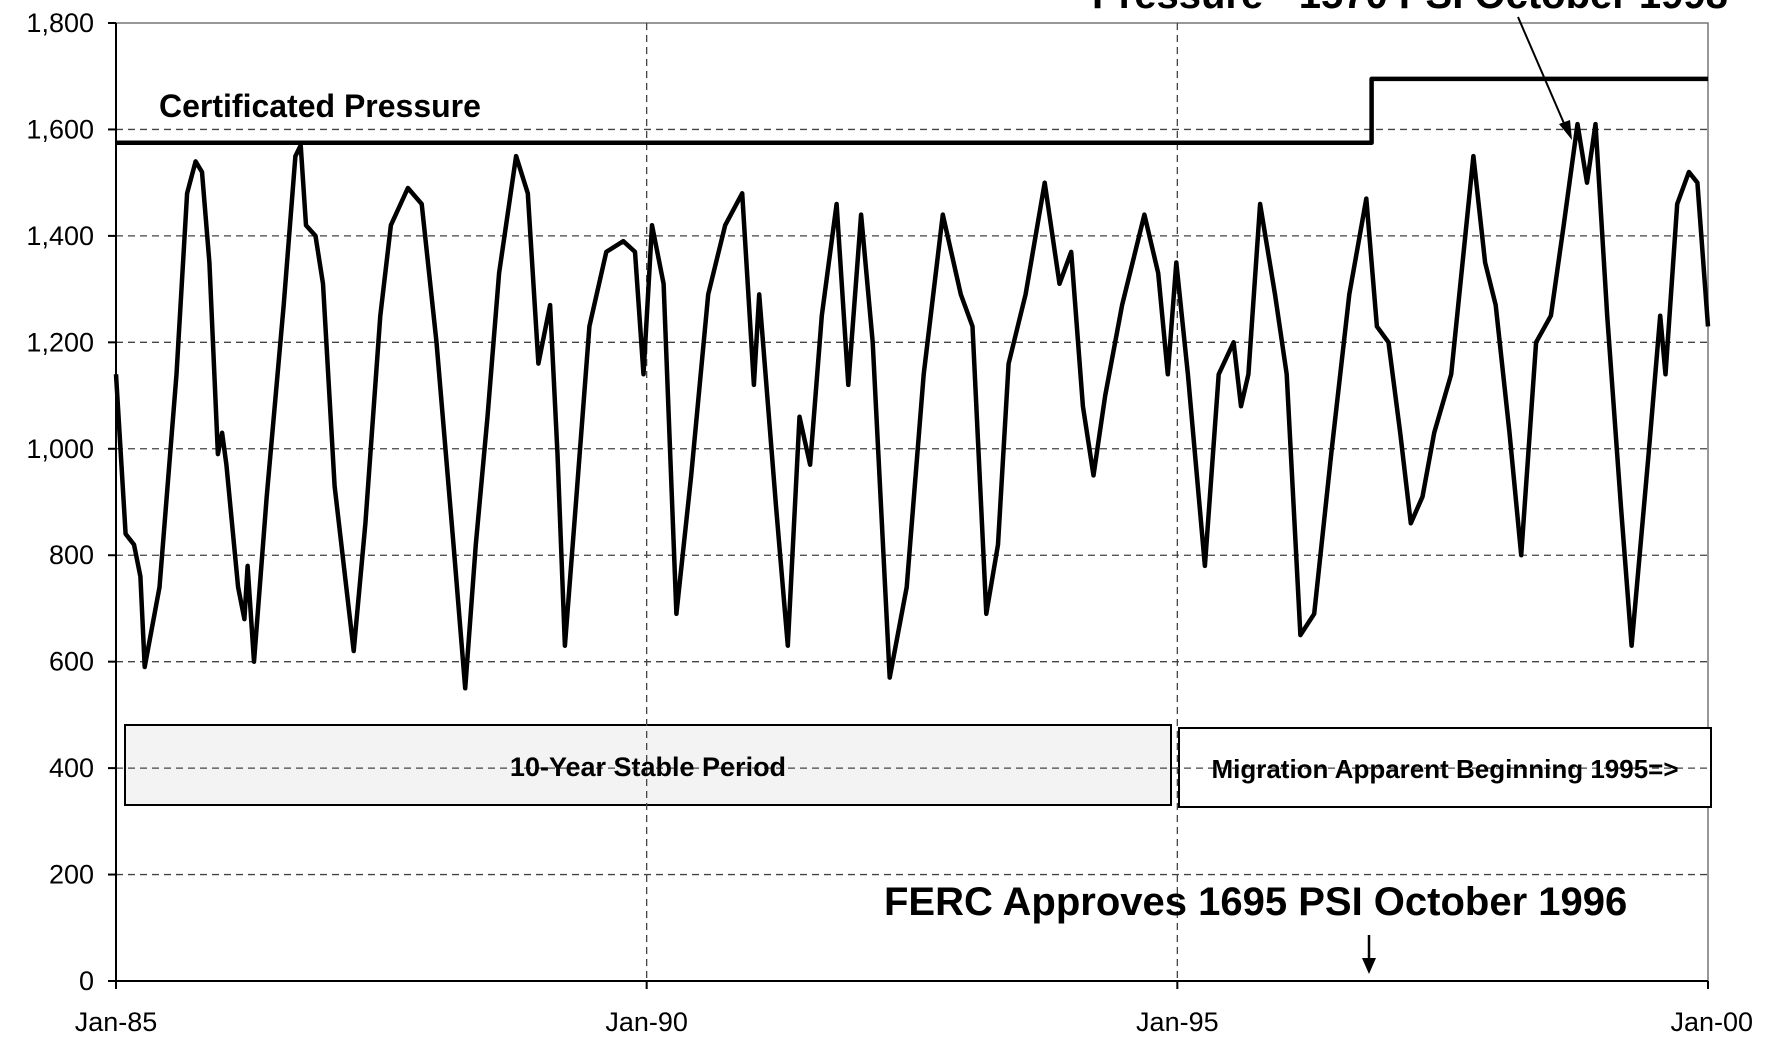  What do you see at coordinates (60, 449) in the screenshot?
I see `y-tick-label: 1,000` at bounding box center [60, 449].